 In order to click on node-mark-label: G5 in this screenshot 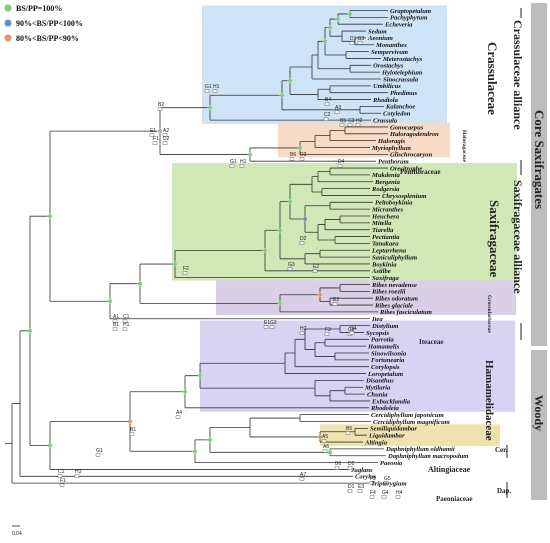, I will do `click(387, 479)`.